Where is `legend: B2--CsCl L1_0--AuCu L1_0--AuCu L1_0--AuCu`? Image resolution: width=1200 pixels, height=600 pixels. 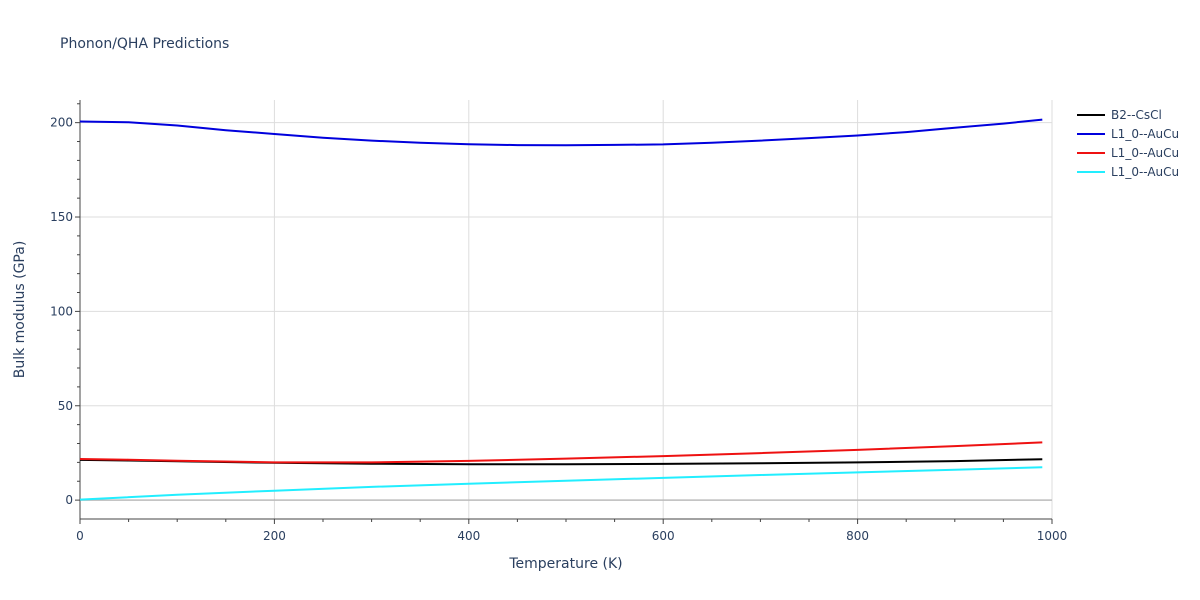
legend: B2--CsCl L1_0--AuCu L1_0--AuCu L1_0--AuCu is located at coordinates (1128, 143).